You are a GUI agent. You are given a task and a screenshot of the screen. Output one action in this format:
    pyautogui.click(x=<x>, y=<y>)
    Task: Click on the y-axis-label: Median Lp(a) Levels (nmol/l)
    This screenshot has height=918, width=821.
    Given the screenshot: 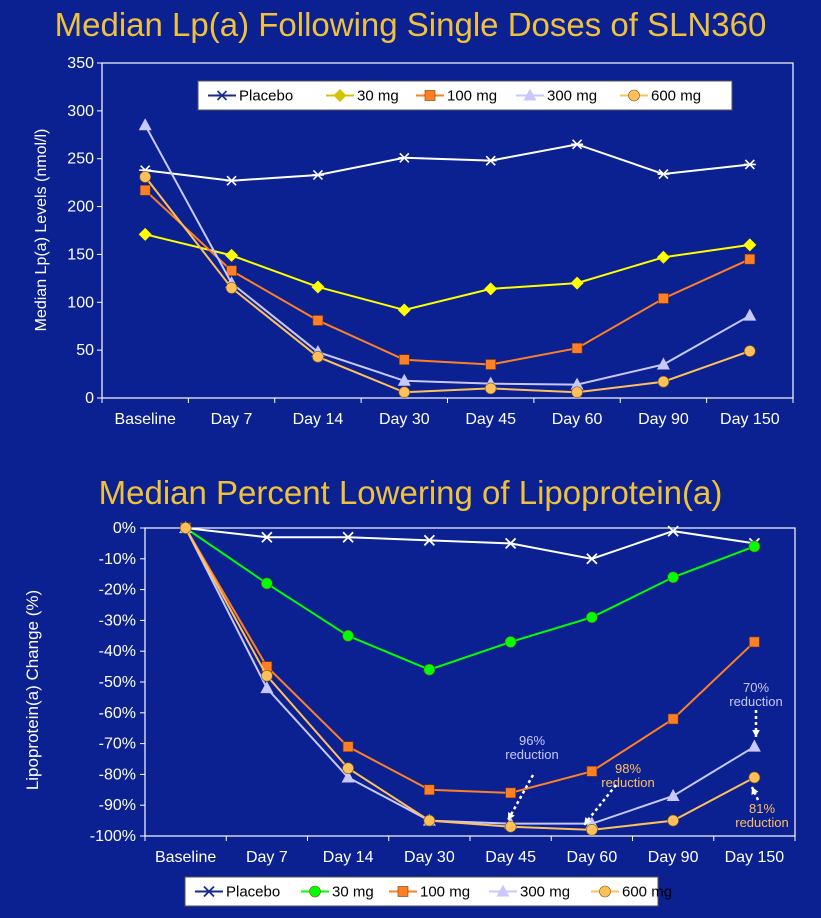 What is the action you would take?
    pyautogui.click(x=41, y=230)
    